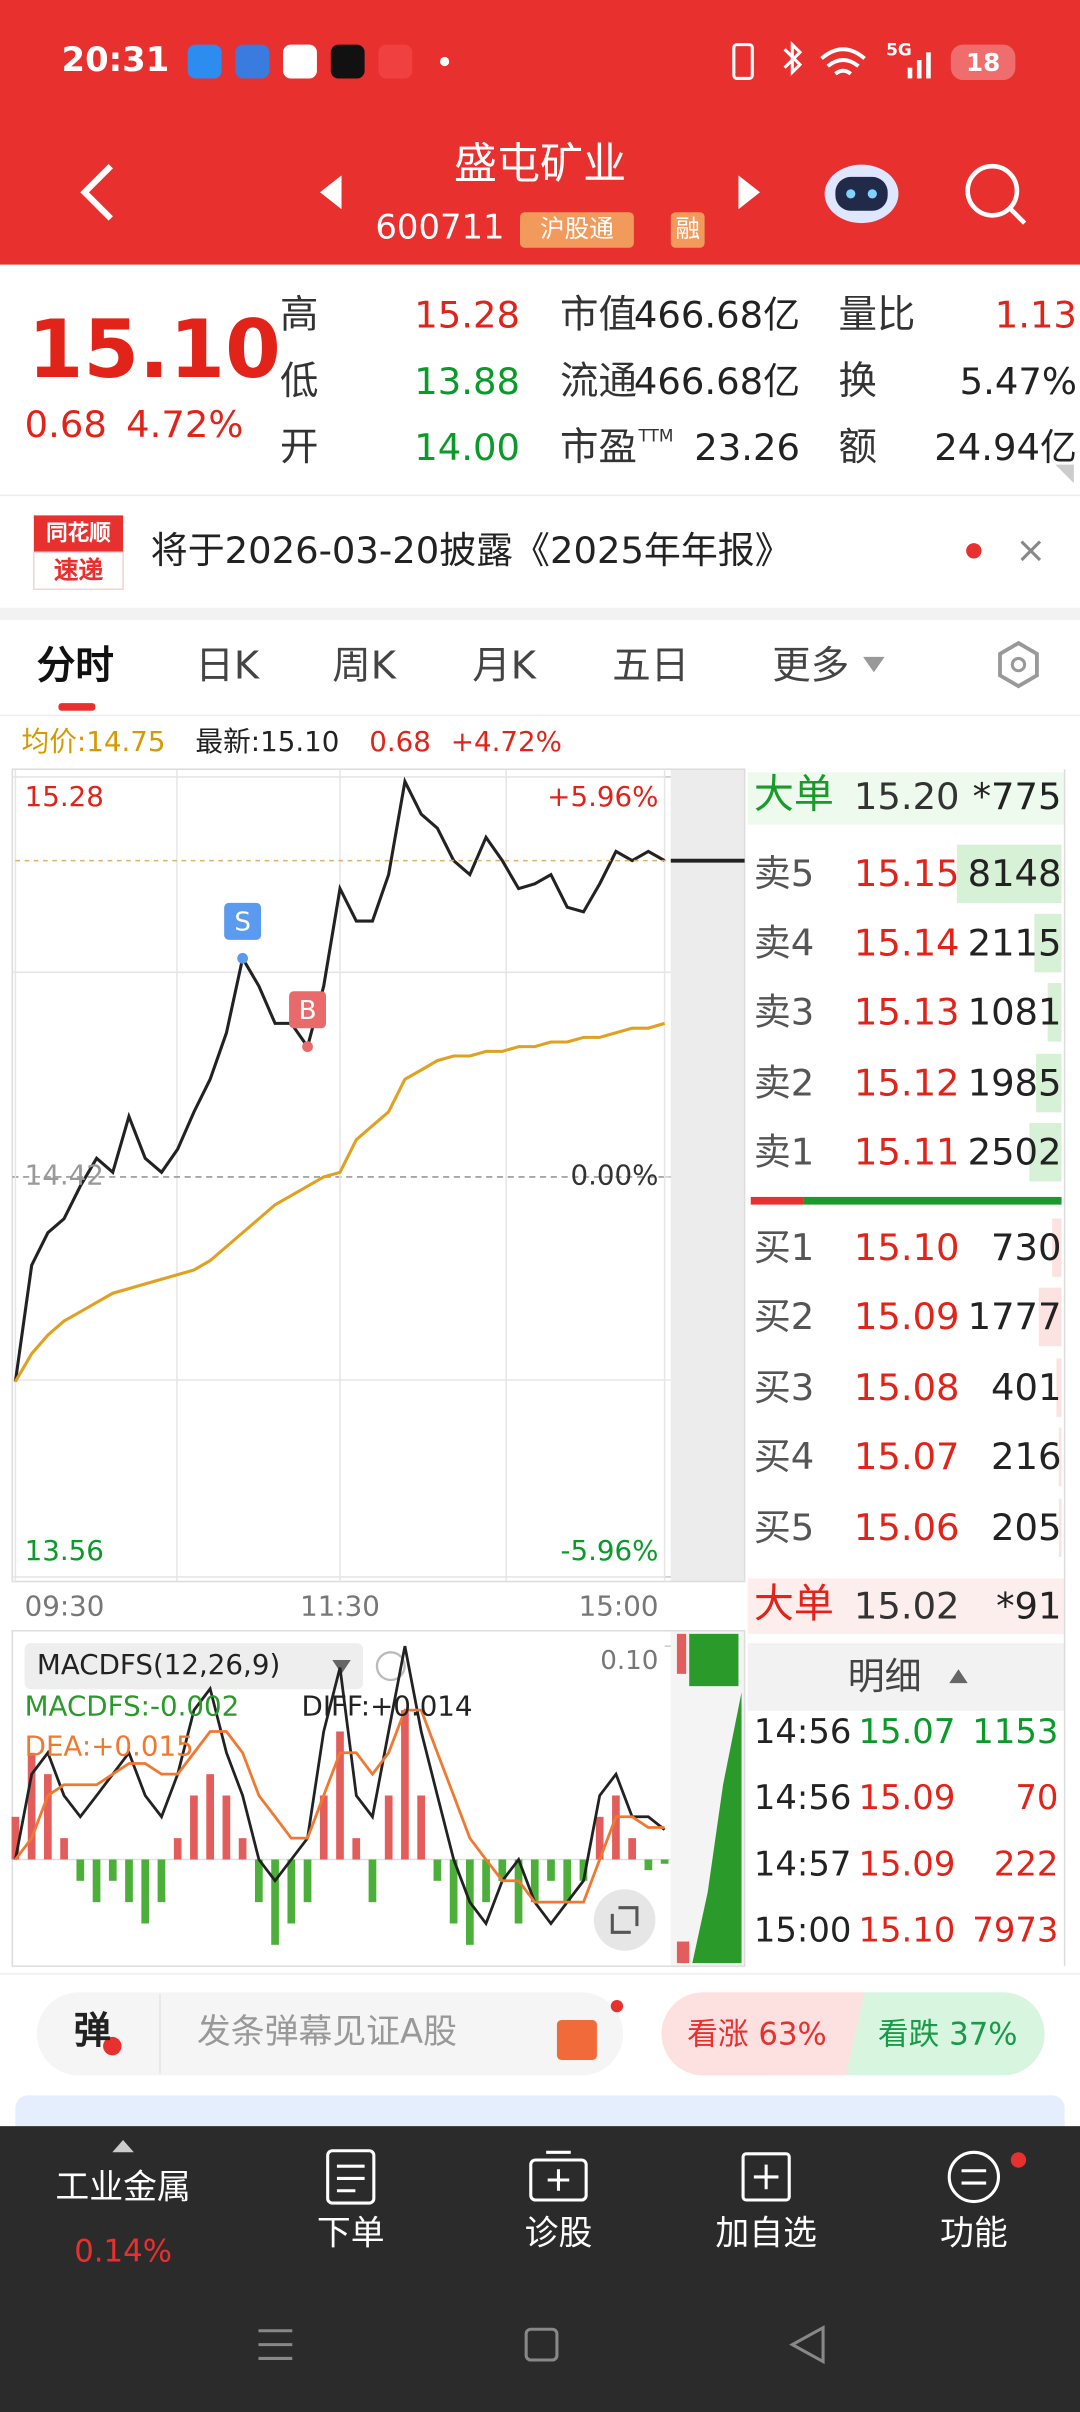 This screenshot has height=2412, width=1080. I want to click on indicator-title: MACDFS(12,26,9), so click(158, 1665).